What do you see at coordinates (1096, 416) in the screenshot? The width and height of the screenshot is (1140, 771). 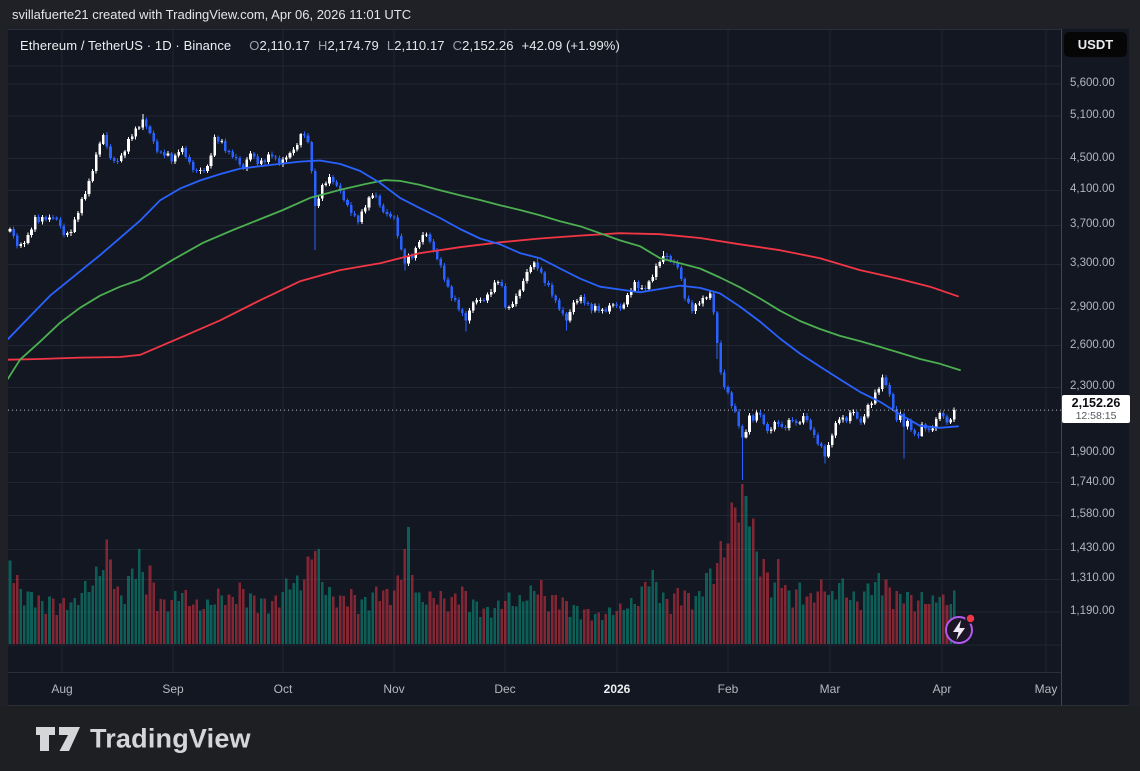 I see `countdown-timer: 12:58:15` at bounding box center [1096, 416].